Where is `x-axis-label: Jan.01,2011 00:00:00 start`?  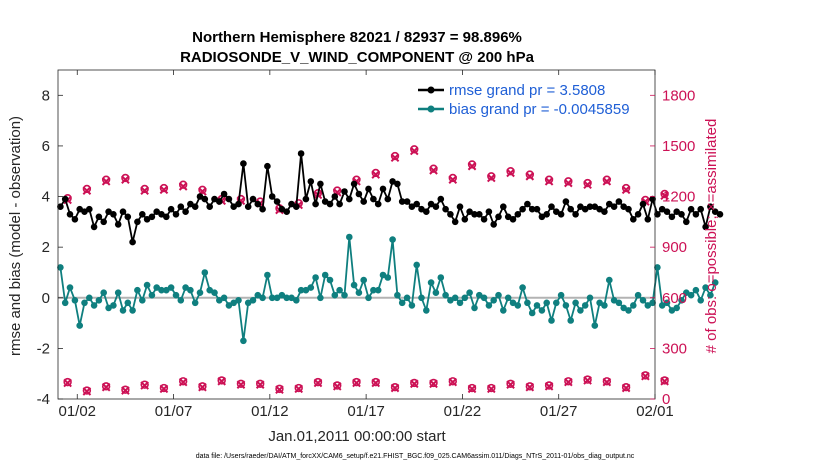
x-axis-label: Jan.01,2011 00:00:00 start is located at coordinates (357, 436).